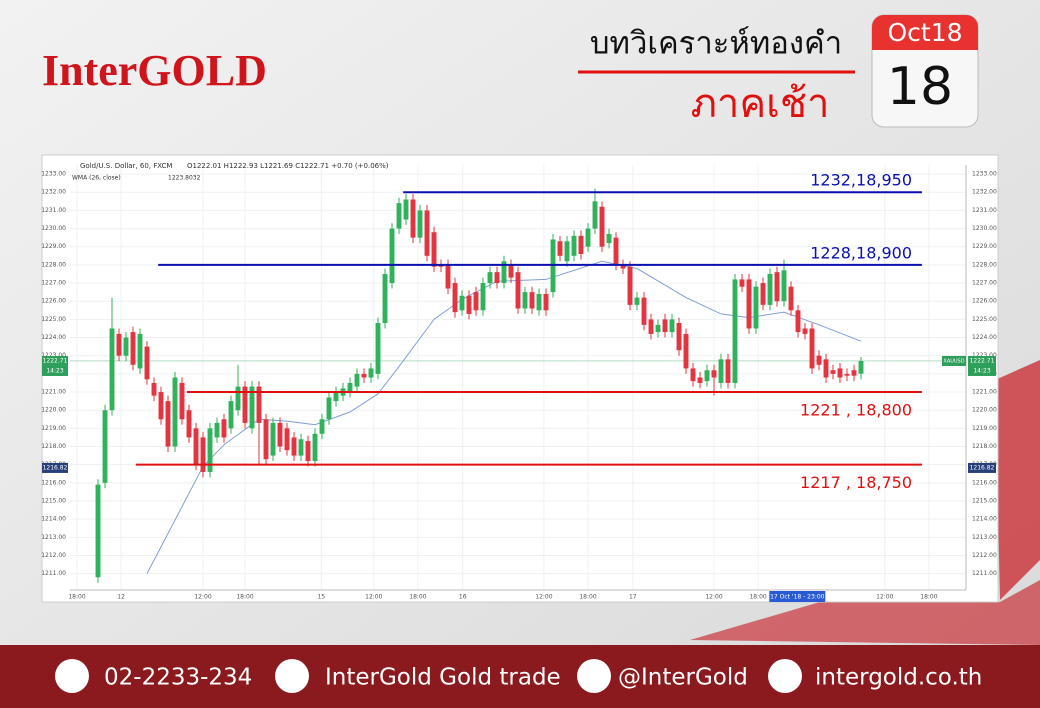  Describe the element at coordinates (924, 32) in the screenshot. I see `calendar-month: Oct18` at that location.